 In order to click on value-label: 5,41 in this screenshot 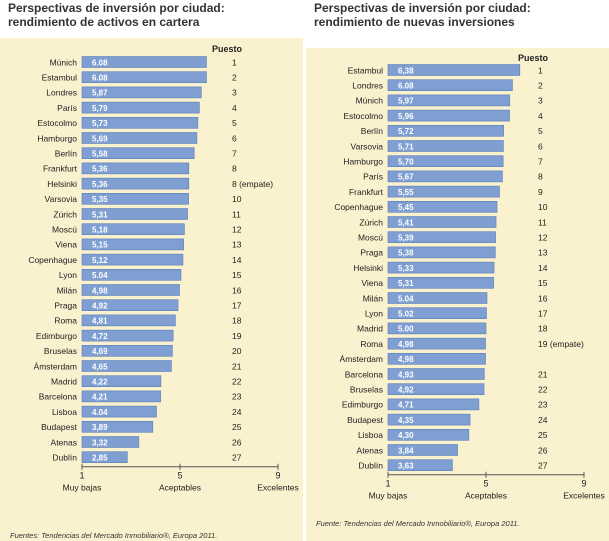, I will do `click(406, 222)`.